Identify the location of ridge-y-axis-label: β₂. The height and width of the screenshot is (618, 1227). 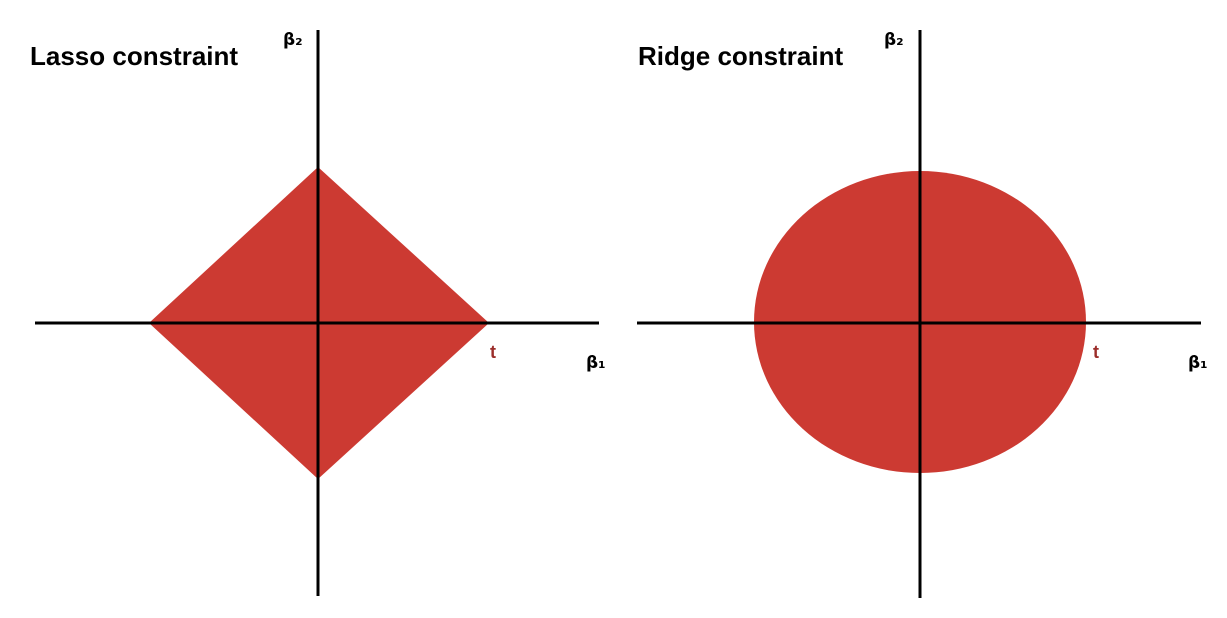
(894, 40).